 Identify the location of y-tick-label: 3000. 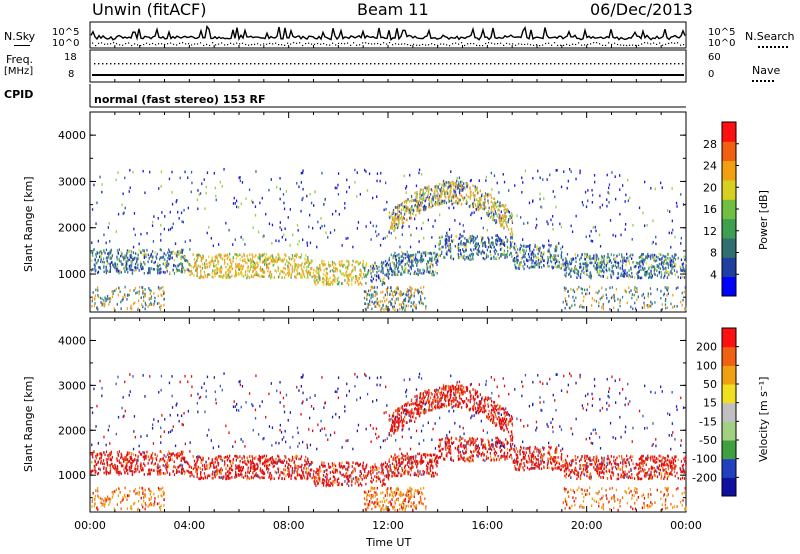
(72, 385).